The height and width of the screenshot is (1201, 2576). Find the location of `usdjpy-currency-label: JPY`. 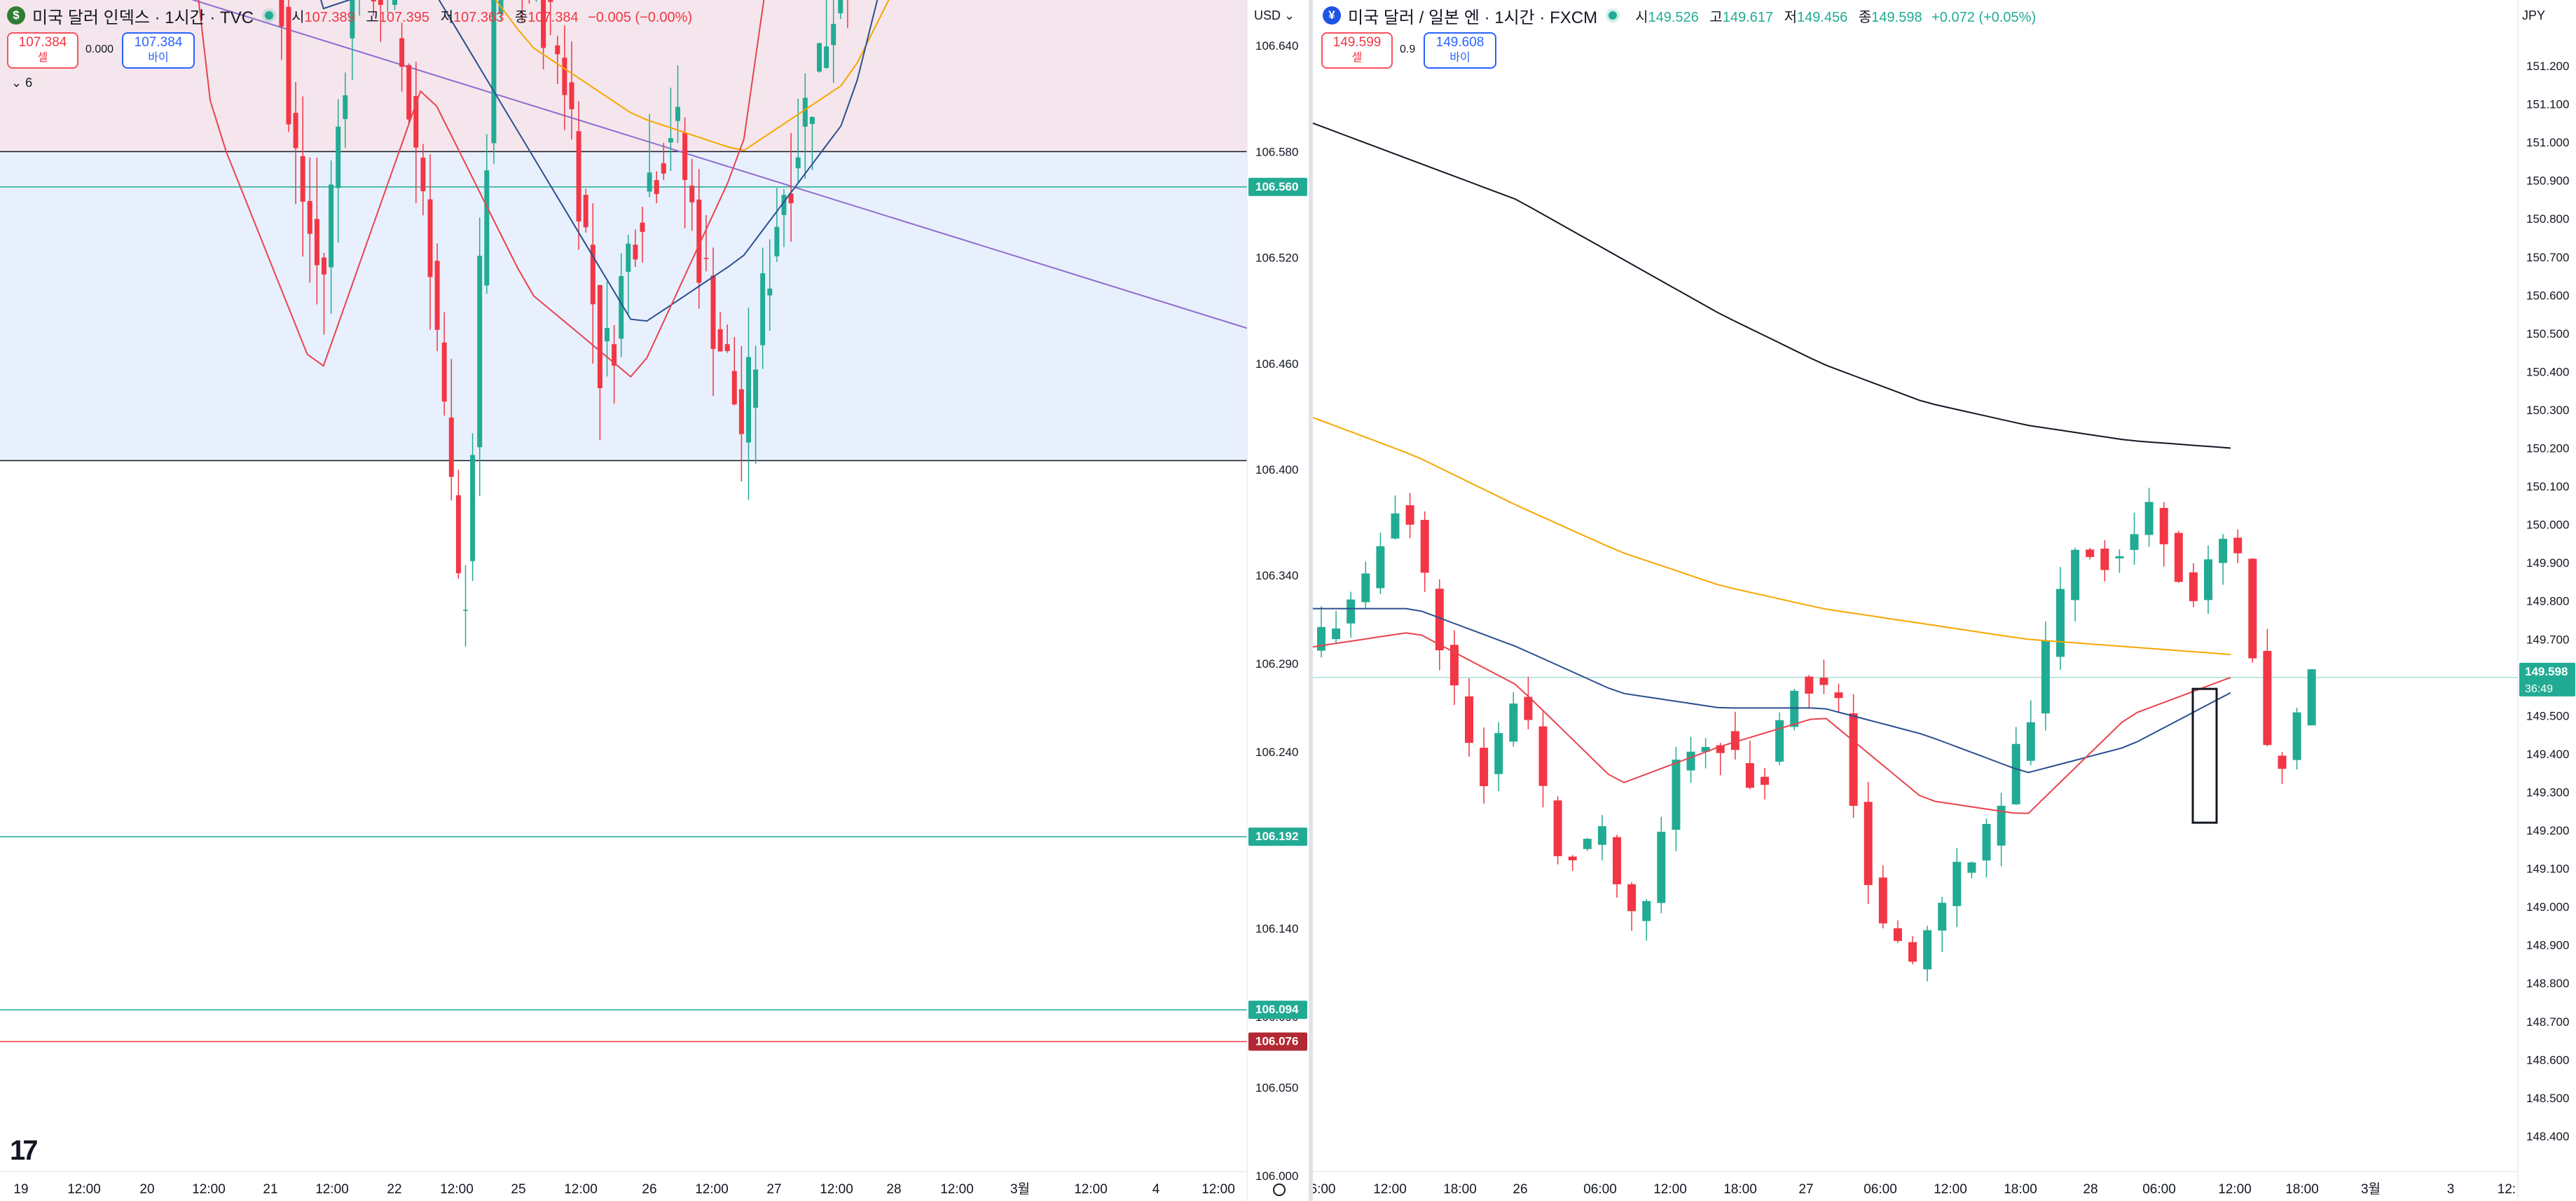

usdjpy-currency-label: JPY is located at coordinates (2534, 15).